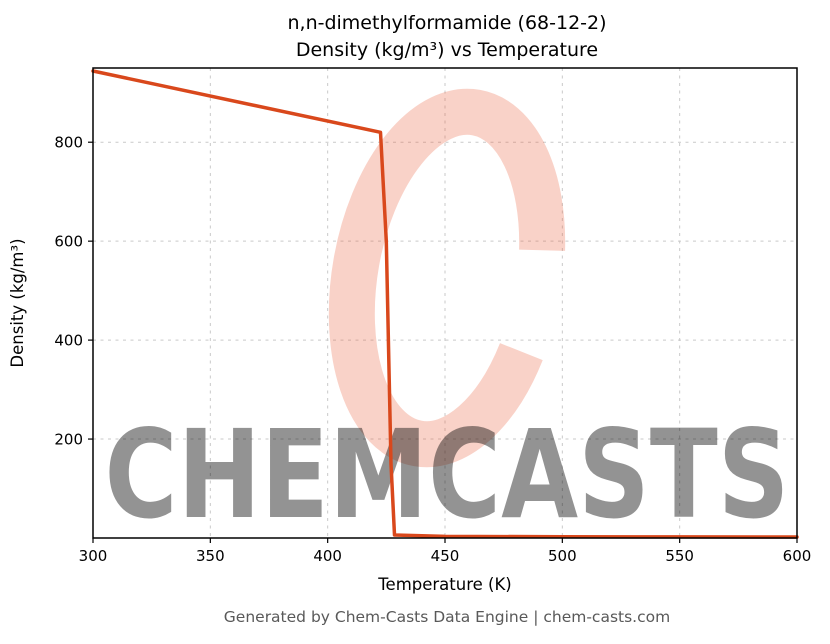 This screenshot has width=830, height=644. What do you see at coordinates (68, 440) in the screenshot?
I see `y-tick-label: 200` at bounding box center [68, 440].